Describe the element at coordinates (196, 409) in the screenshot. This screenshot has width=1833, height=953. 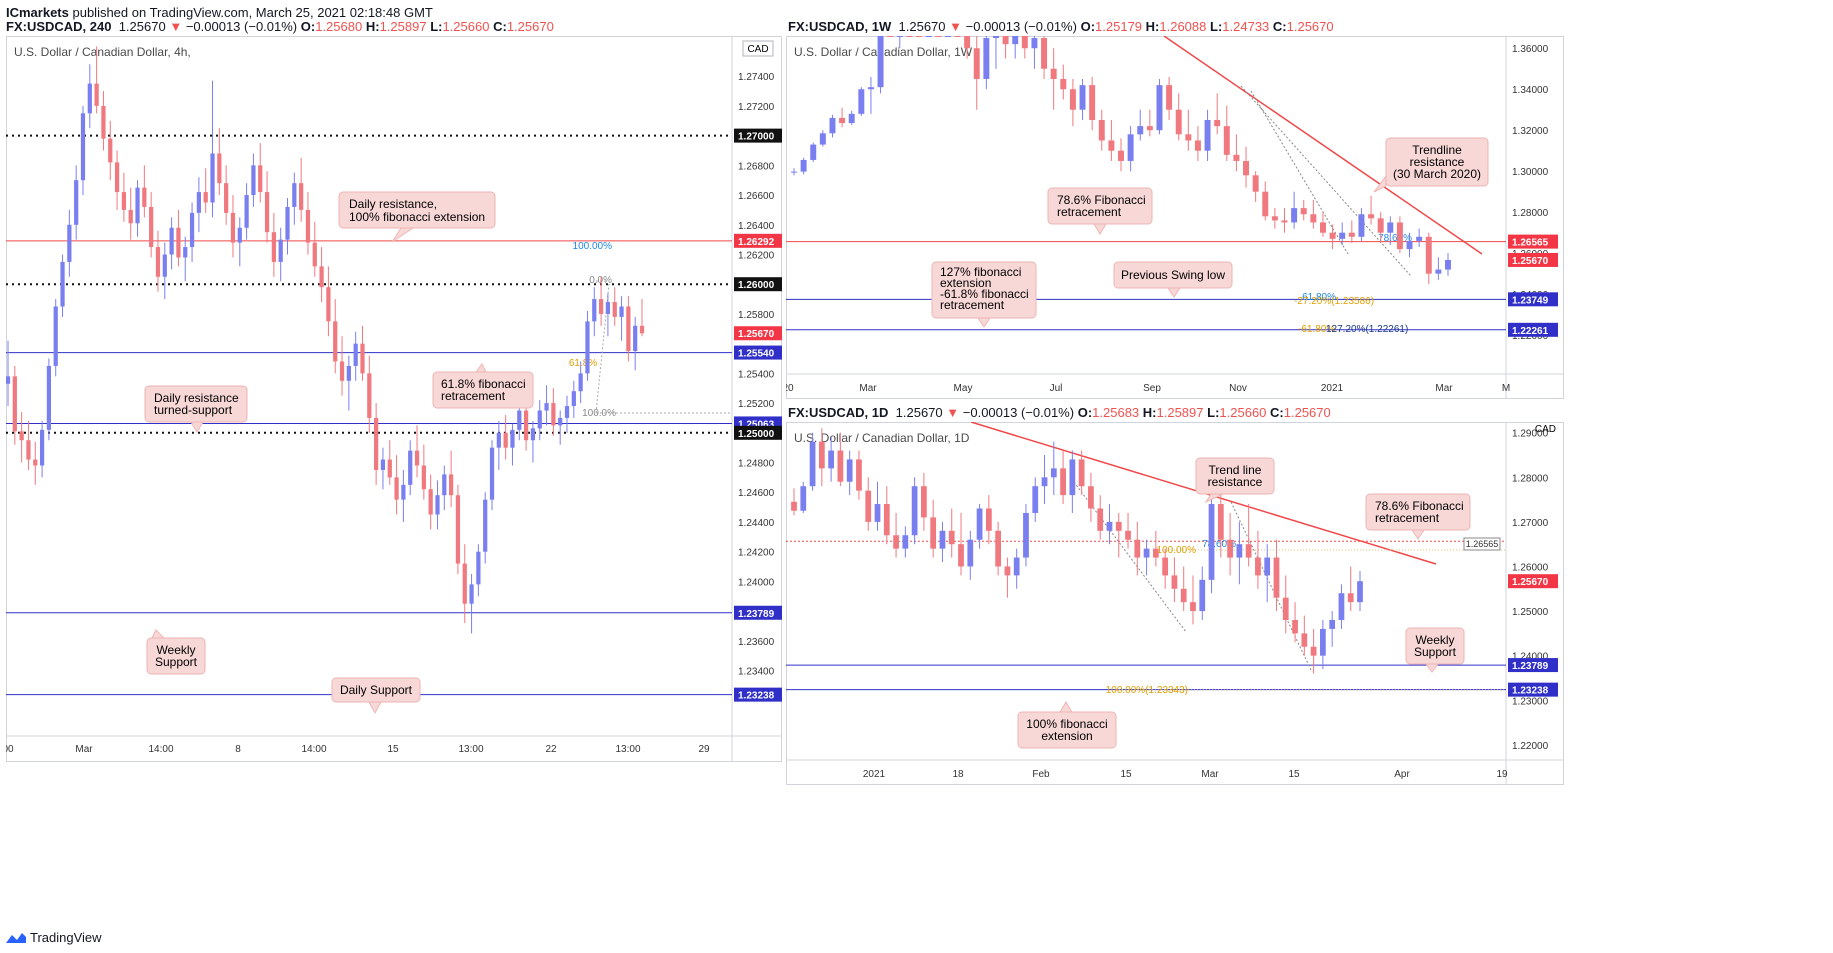
I see `callout-resistance-turned-support: Daily resistance turned-support` at that location.